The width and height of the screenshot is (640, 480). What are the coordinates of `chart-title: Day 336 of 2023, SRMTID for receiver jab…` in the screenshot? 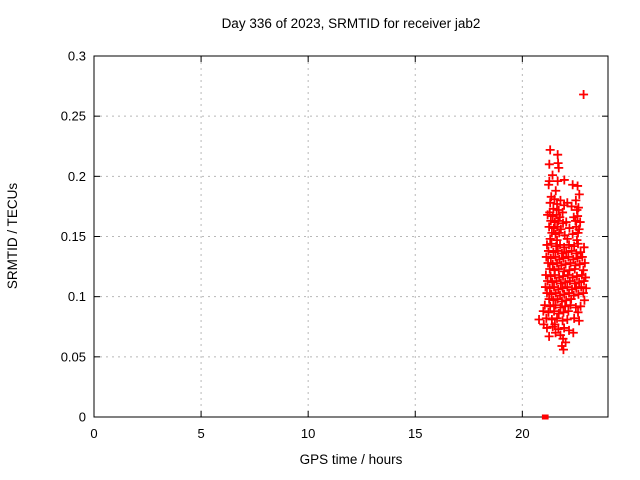 It's located at (351, 23).